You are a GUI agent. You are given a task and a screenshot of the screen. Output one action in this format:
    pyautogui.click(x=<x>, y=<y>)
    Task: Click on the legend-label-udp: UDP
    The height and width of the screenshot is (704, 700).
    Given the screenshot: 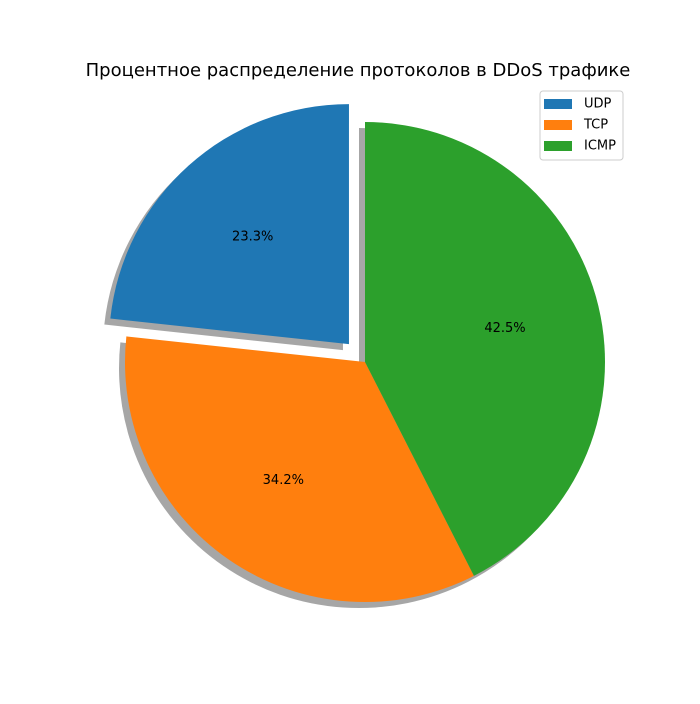 What is the action you would take?
    pyautogui.click(x=598, y=104)
    